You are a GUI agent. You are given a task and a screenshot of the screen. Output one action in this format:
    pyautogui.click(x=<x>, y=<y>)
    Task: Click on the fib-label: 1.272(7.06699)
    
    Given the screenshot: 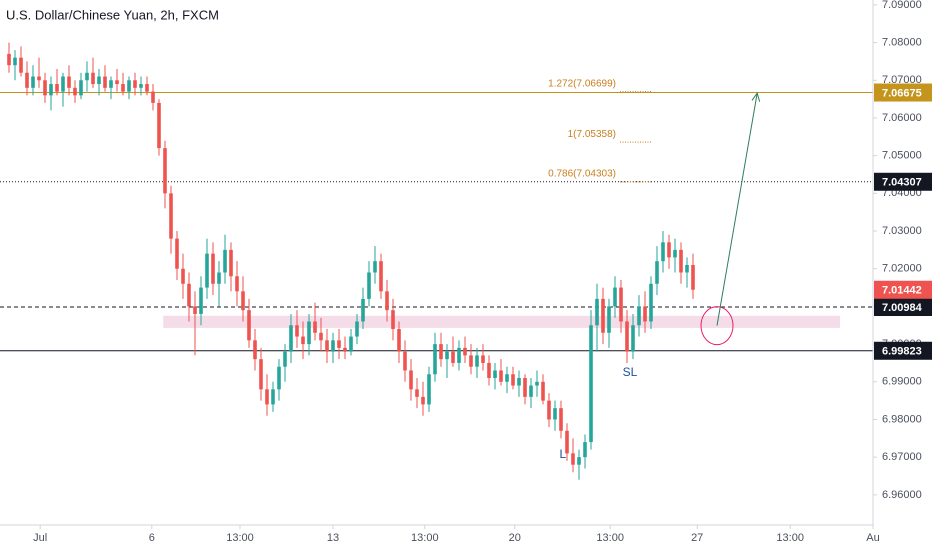 What is the action you would take?
    pyautogui.click(x=582, y=83)
    